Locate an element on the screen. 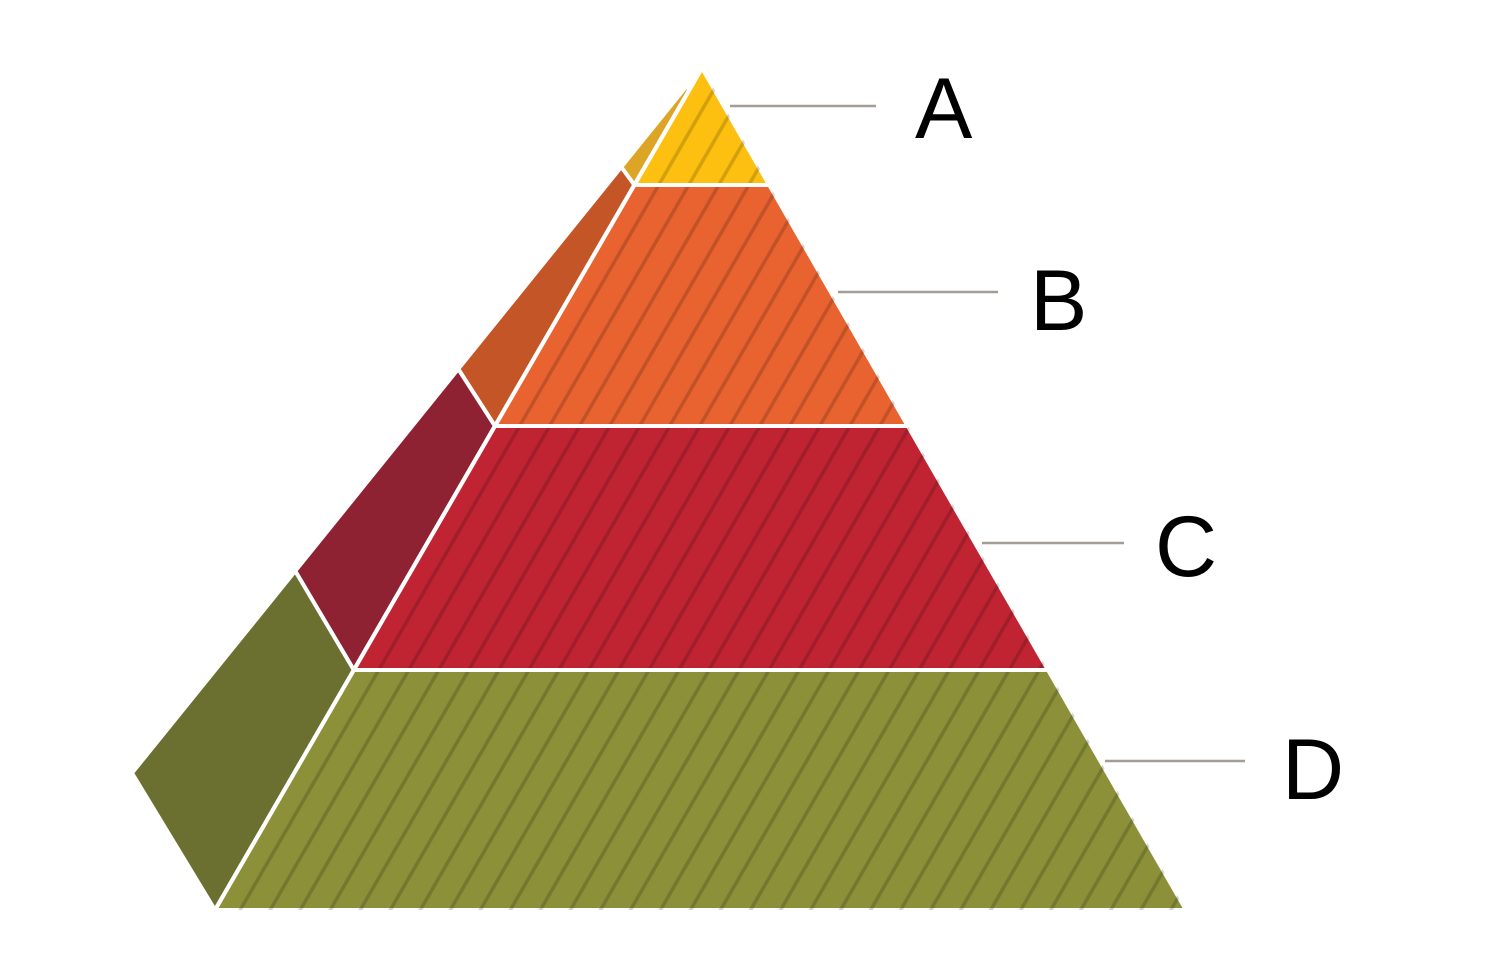 The width and height of the screenshot is (1492, 954). hatch-overlay-b is located at coordinates (701, 305).